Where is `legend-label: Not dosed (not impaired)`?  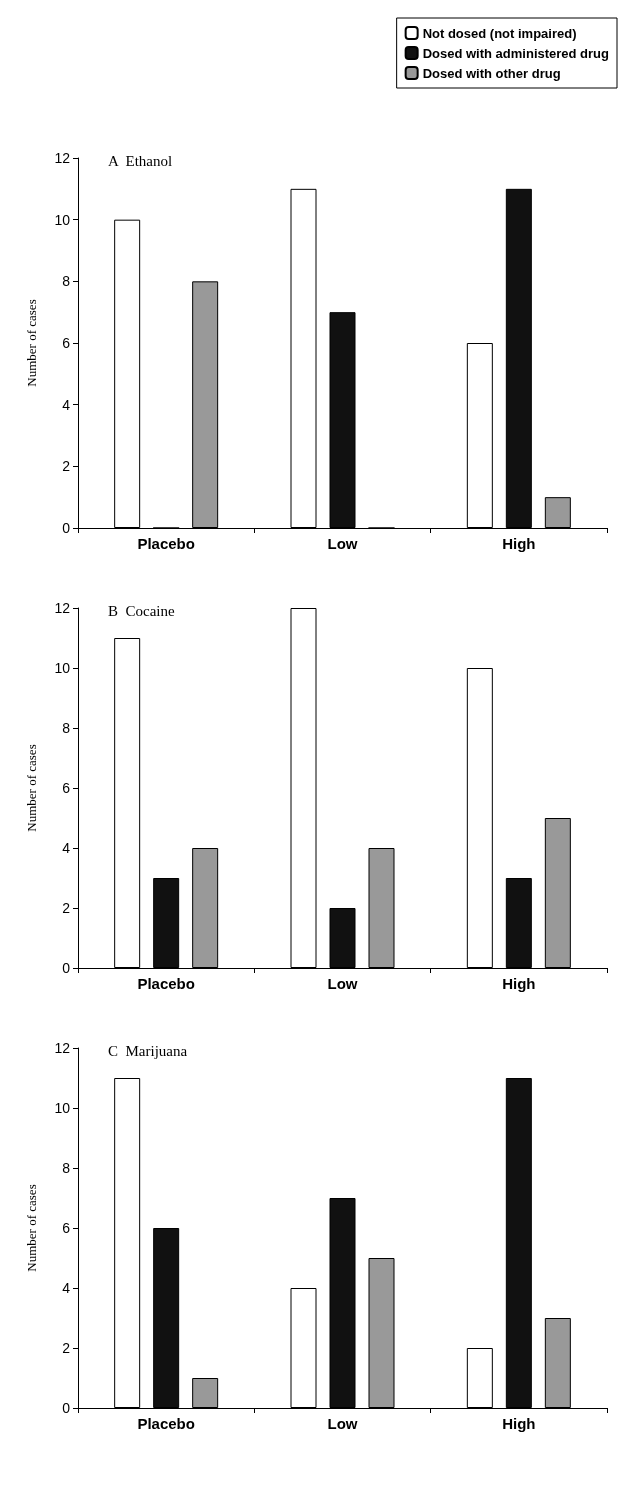
legend-label: Not dosed (not impaired) is located at coordinates (499, 33).